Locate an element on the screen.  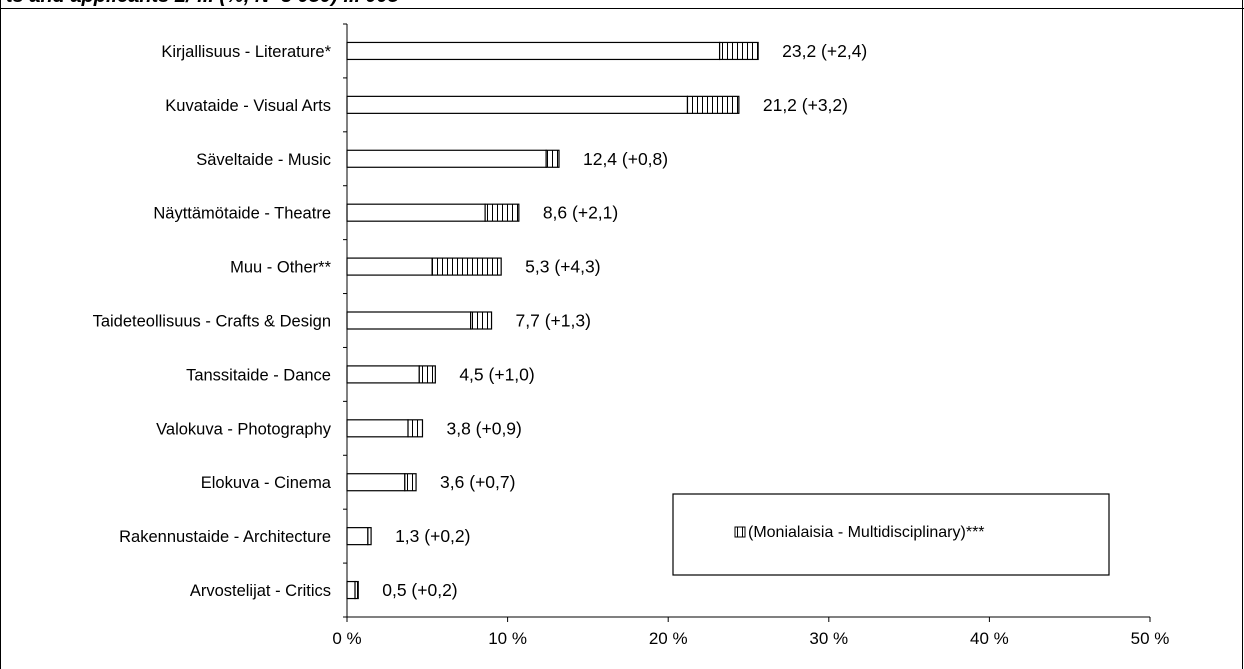
x-tick-label: 40 % is located at coordinates (989, 638).